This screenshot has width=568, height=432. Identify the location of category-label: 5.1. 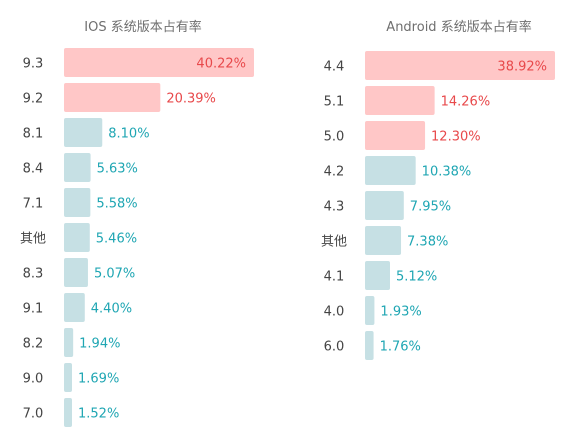
(334, 102).